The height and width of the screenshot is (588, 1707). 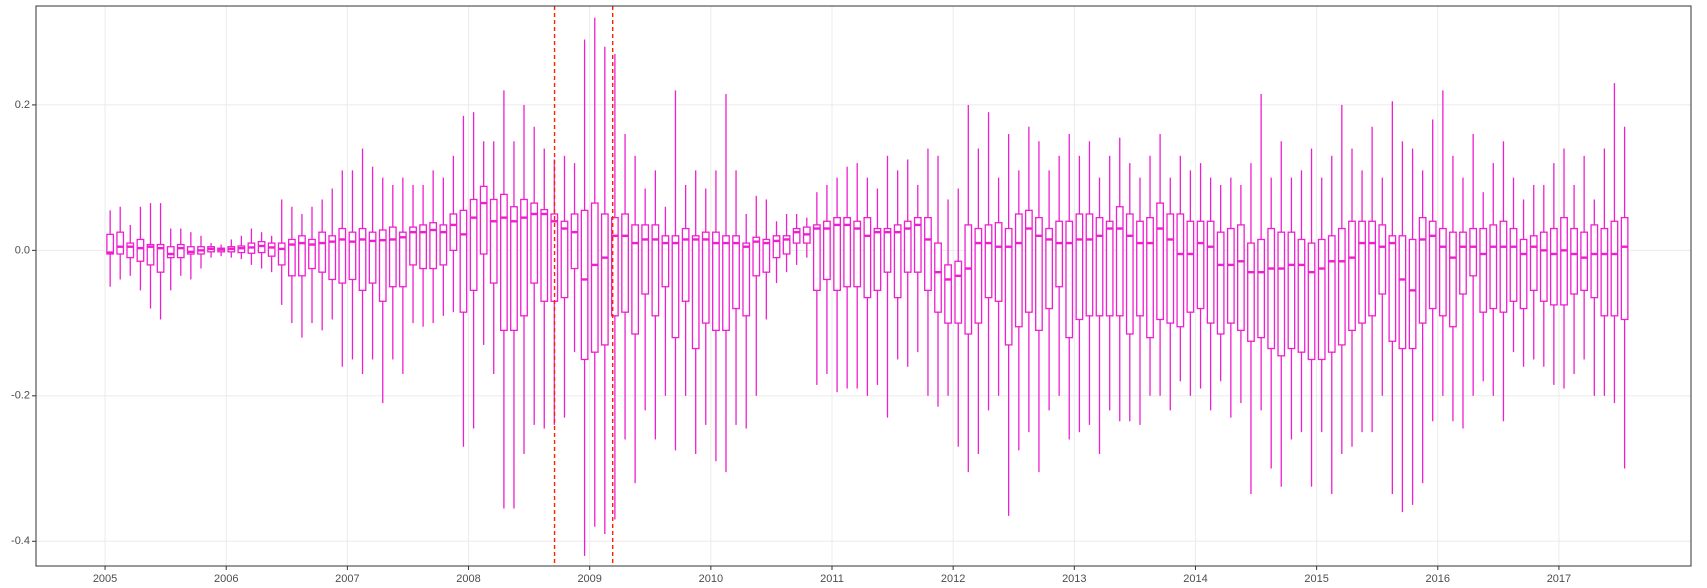 What do you see at coordinates (20, 541) in the screenshot?
I see `y-tick-label: -0.4` at bounding box center [20, 541].